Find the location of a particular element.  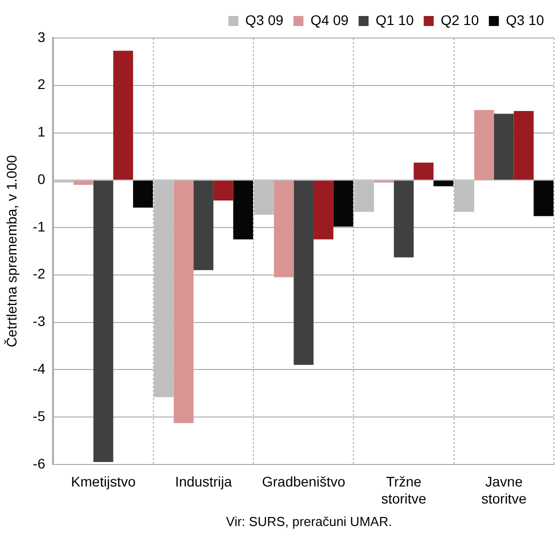

x-tick-label: Gradbeništvo is located at coordinates (304, 482).